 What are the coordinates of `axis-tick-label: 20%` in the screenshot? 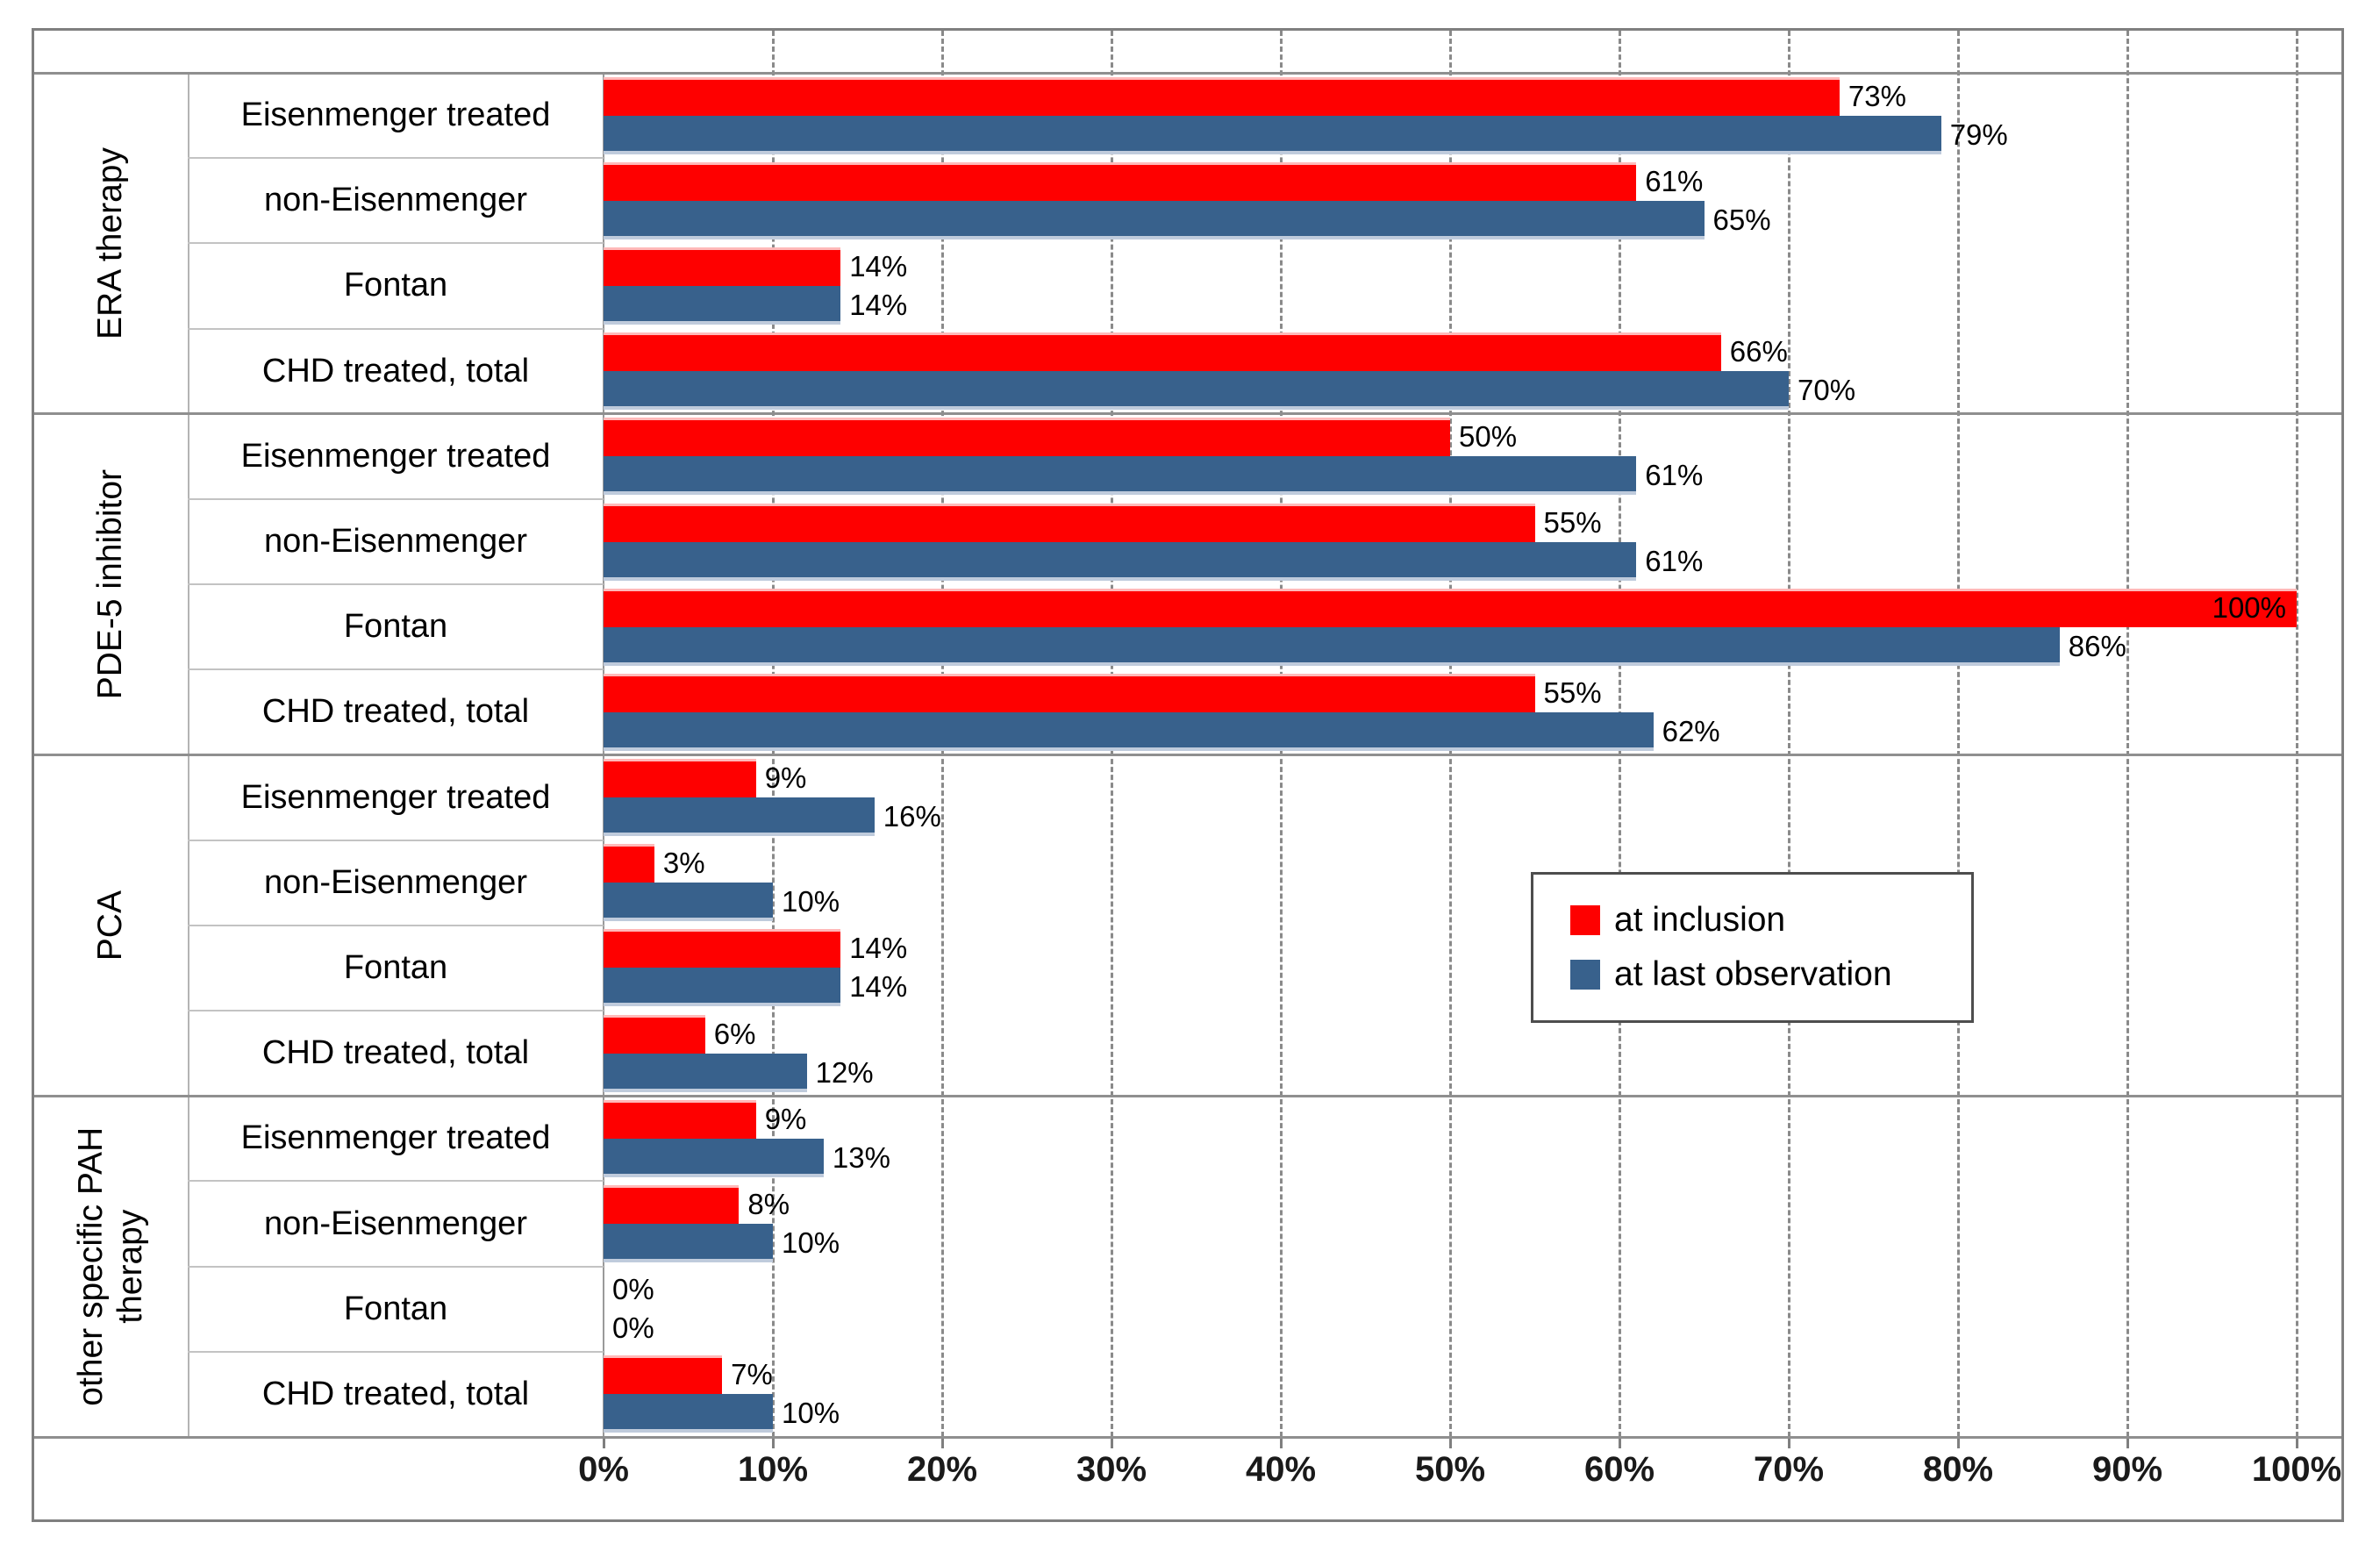 It's located at (942, 1470).